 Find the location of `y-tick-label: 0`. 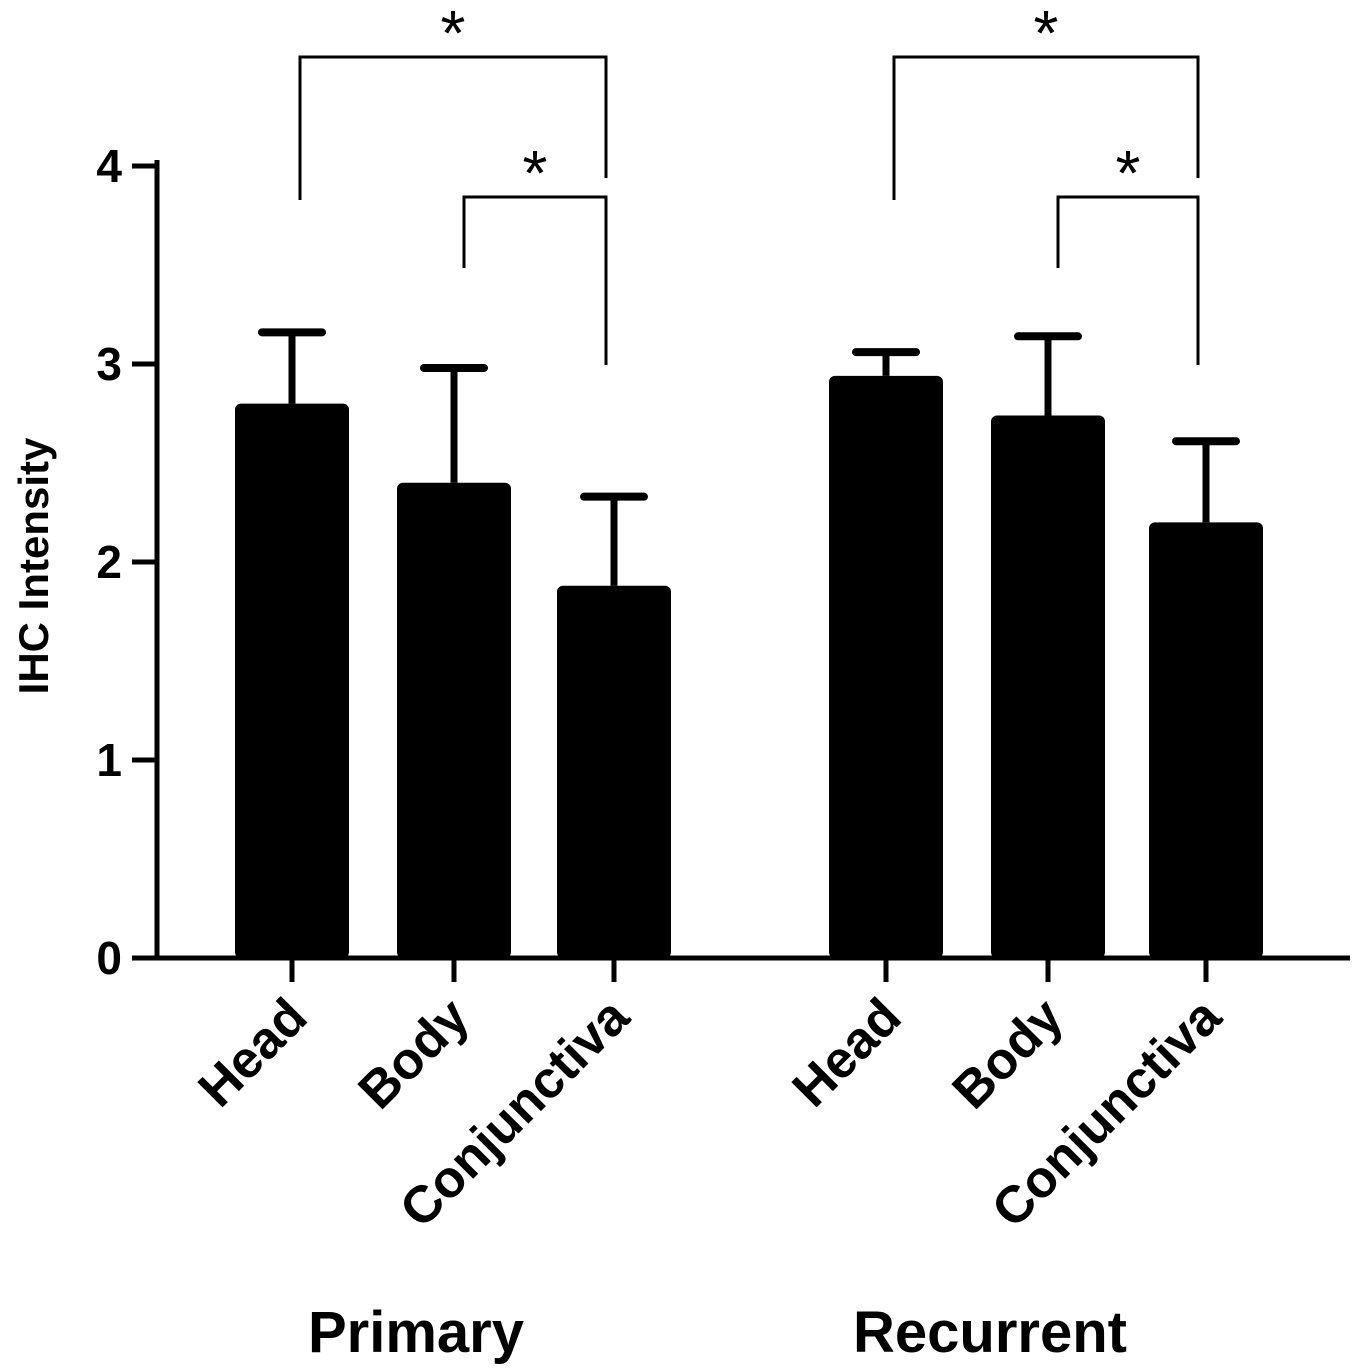

y-tick-label: 0 is located at coordinates (109, 958).